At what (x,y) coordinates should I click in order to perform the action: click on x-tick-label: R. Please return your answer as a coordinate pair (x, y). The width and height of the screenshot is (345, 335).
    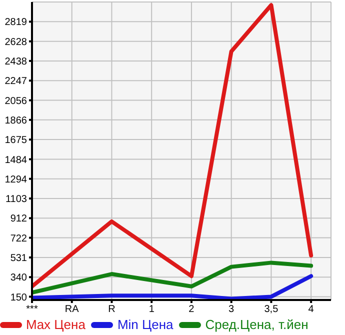
    Looking at the image, I should click on (112, 310).